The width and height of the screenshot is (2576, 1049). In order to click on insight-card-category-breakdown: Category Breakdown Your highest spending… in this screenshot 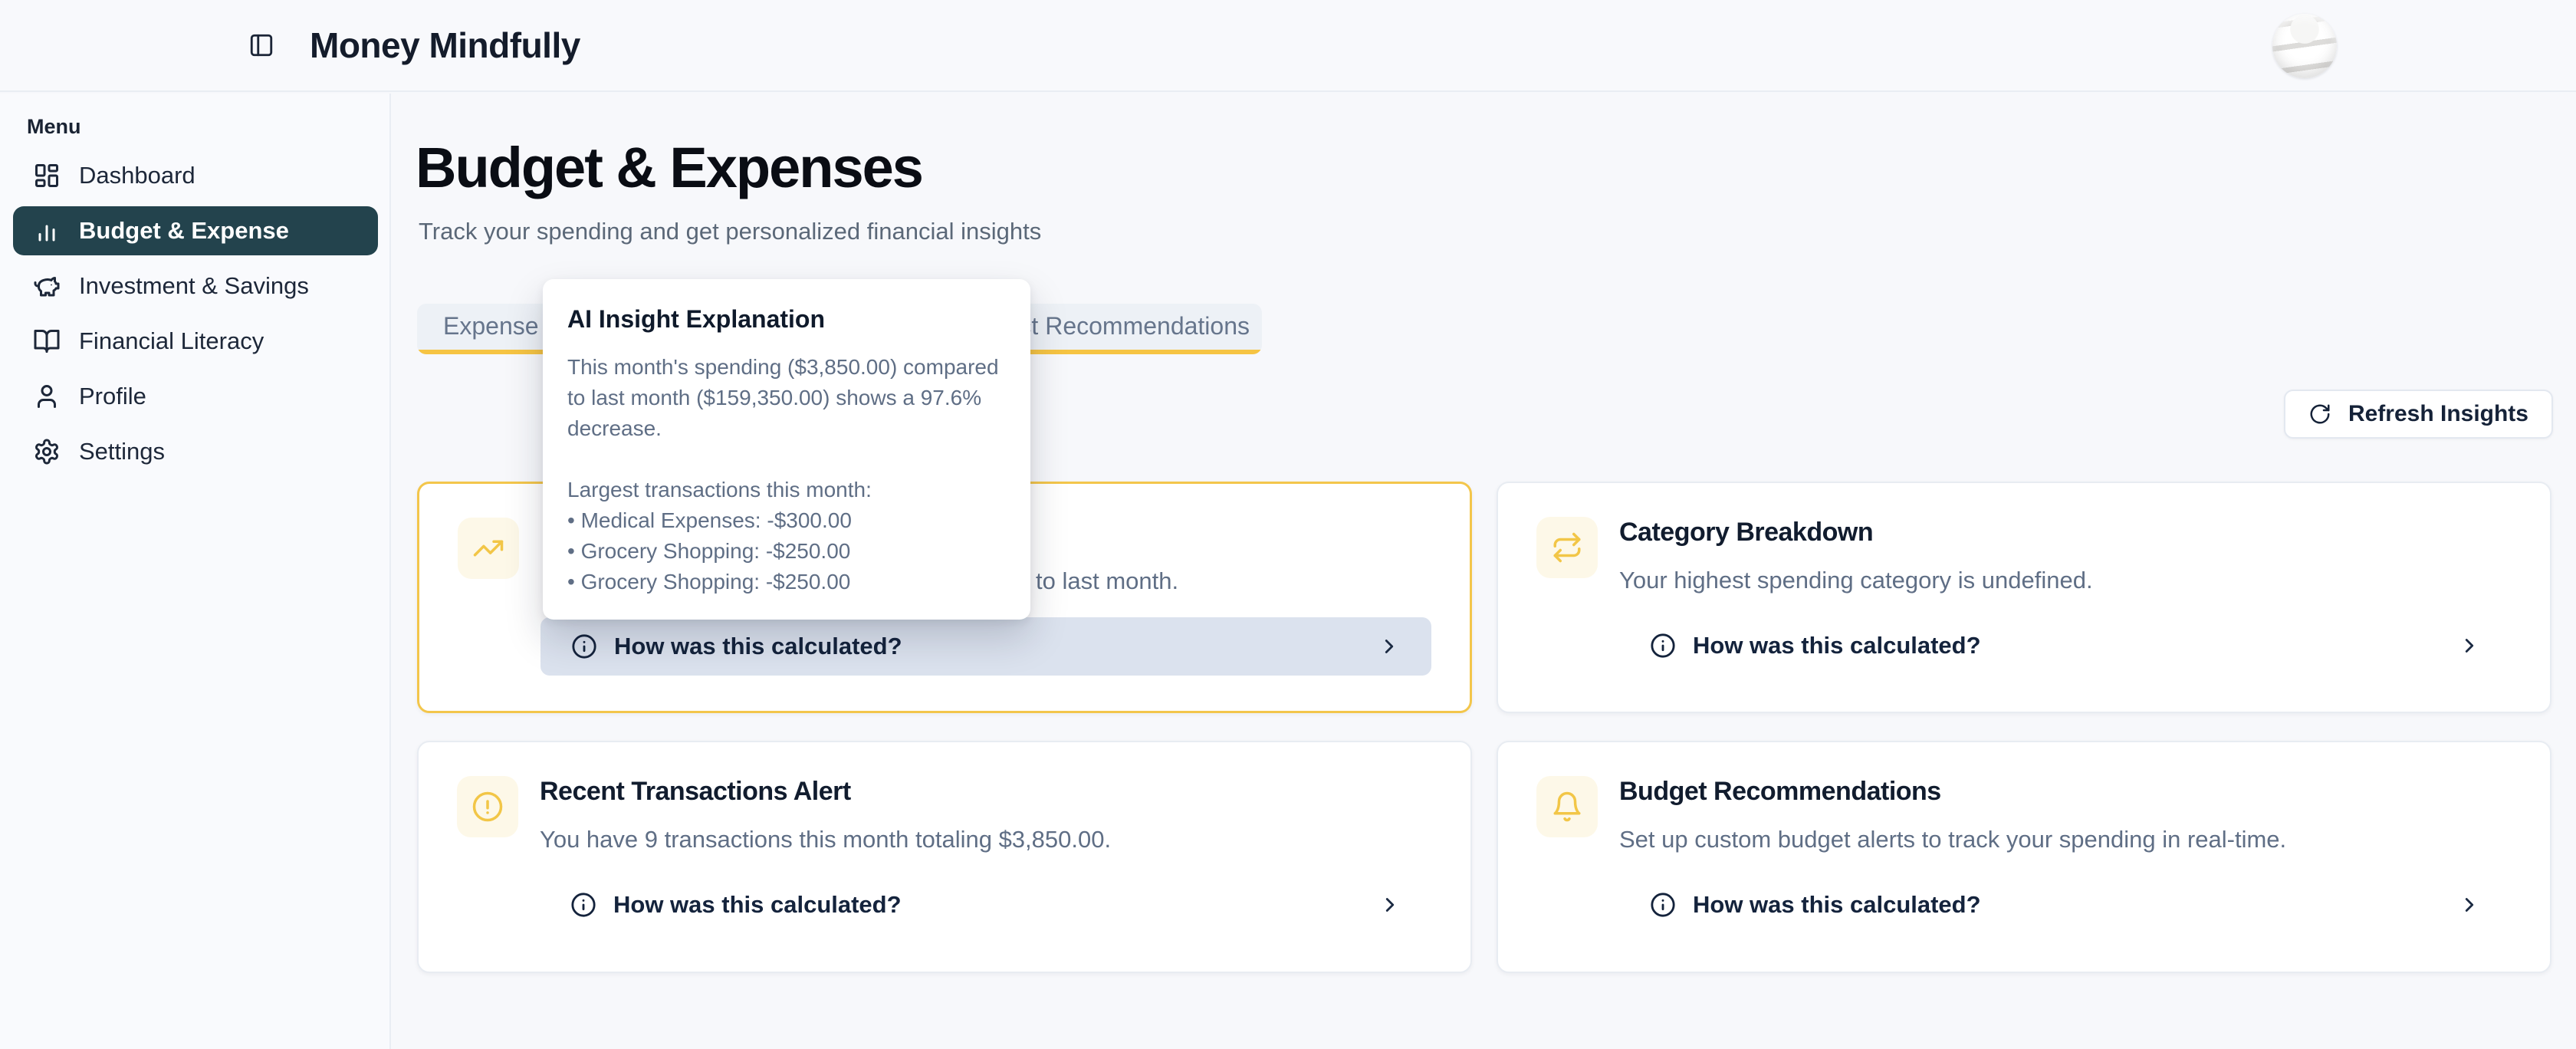, I will do `click(2024, 597)`.